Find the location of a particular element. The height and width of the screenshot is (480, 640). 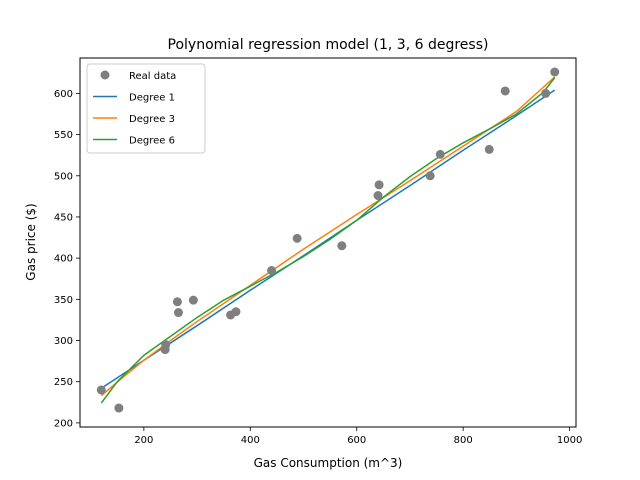

x-axis: 200 400 600 800 1000 is located at coordinates (358, 436).